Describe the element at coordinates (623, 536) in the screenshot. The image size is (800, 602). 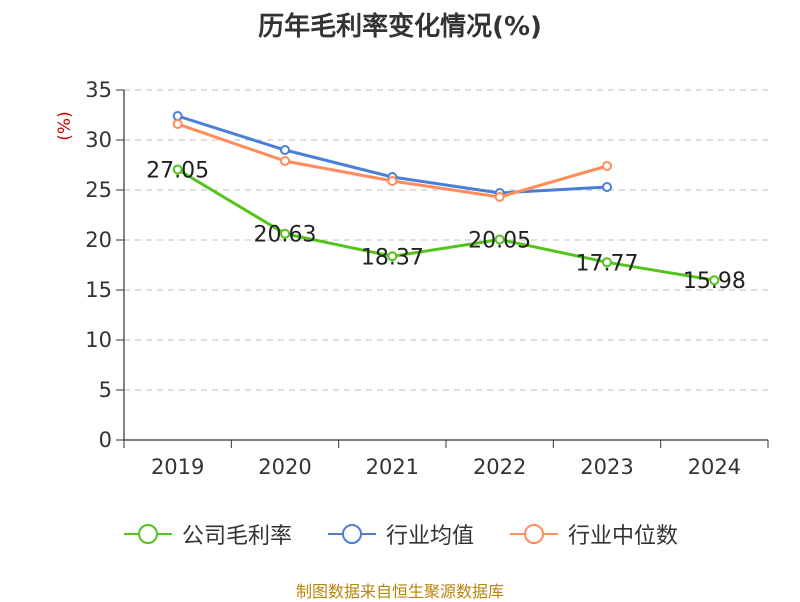
I see `legend-label: 行业中位数` at that location.